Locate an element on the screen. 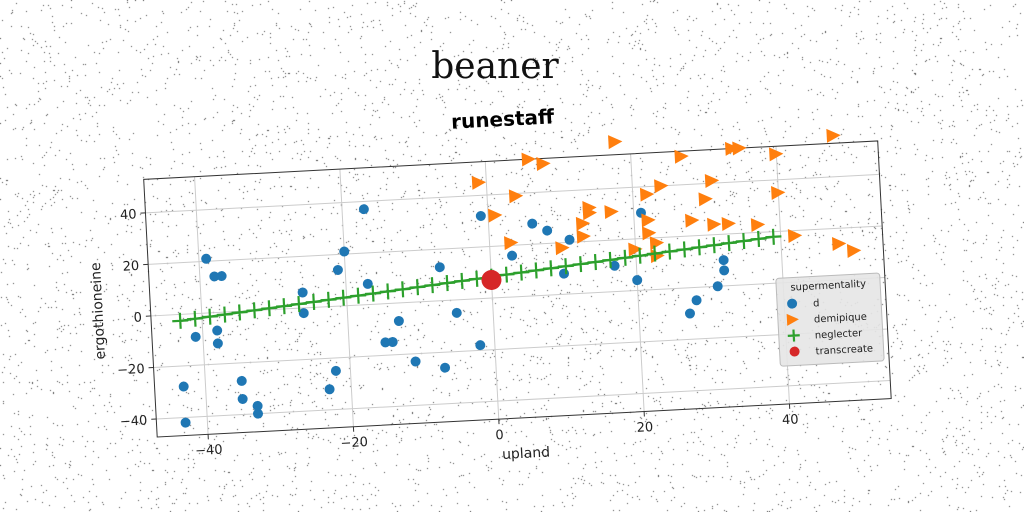 The image size is (1024, 512). y-tick-label: 0 is located at coordinates (137, 317).